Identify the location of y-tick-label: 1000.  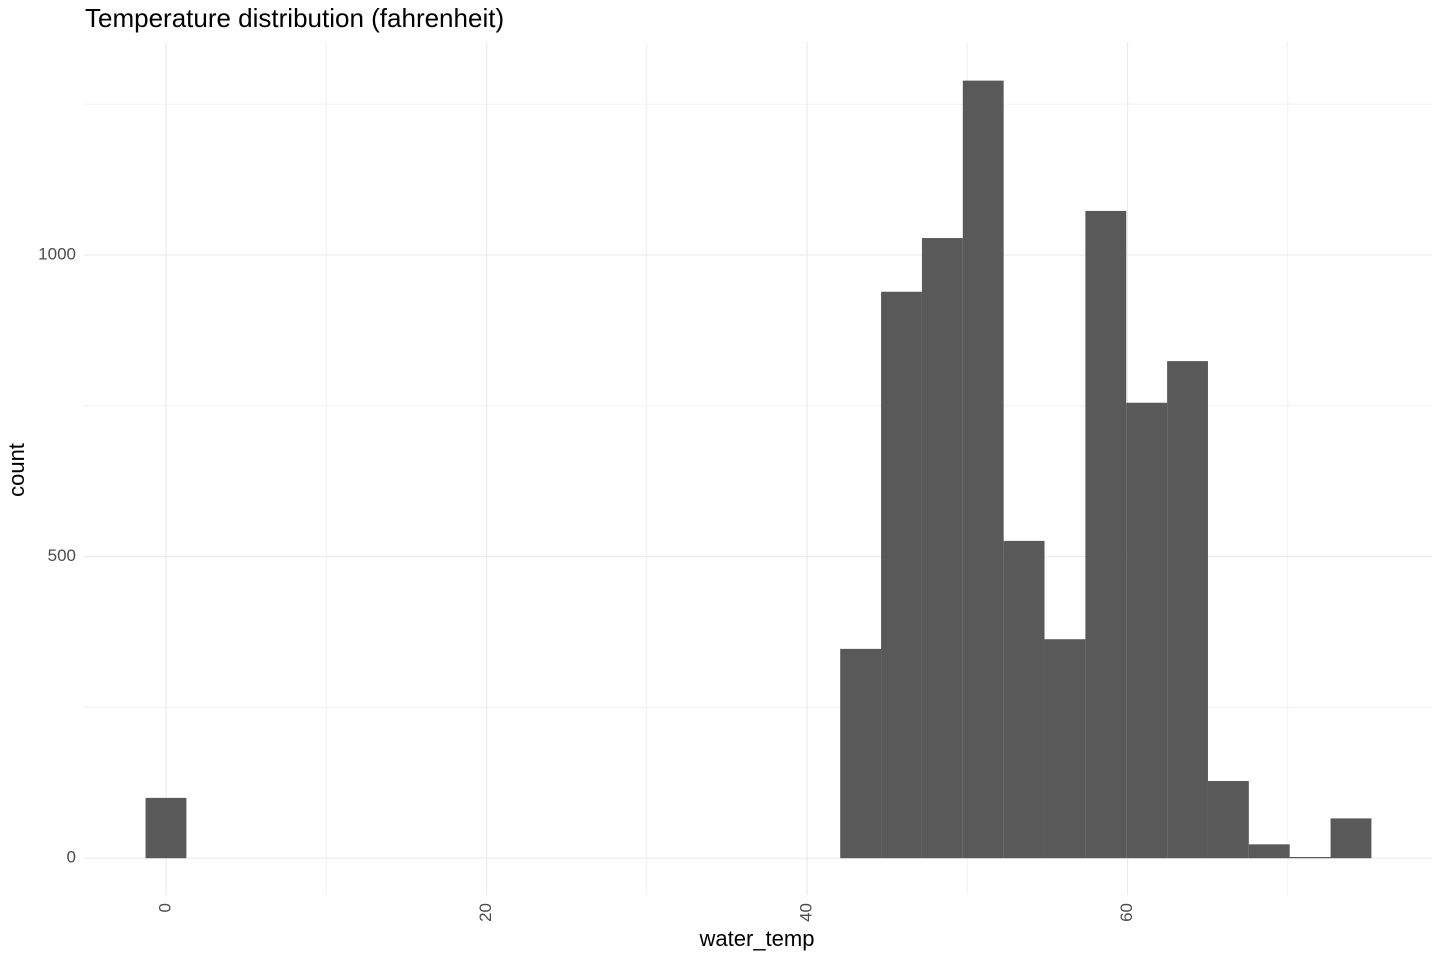
(57, 253).